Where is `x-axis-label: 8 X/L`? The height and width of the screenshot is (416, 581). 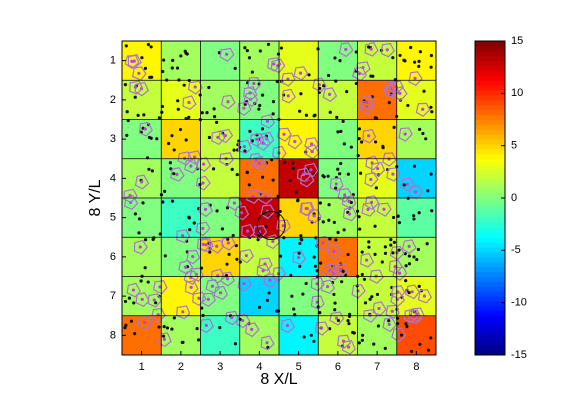
x-axis-label: 8 X/L is located at coordinates (278, 379).